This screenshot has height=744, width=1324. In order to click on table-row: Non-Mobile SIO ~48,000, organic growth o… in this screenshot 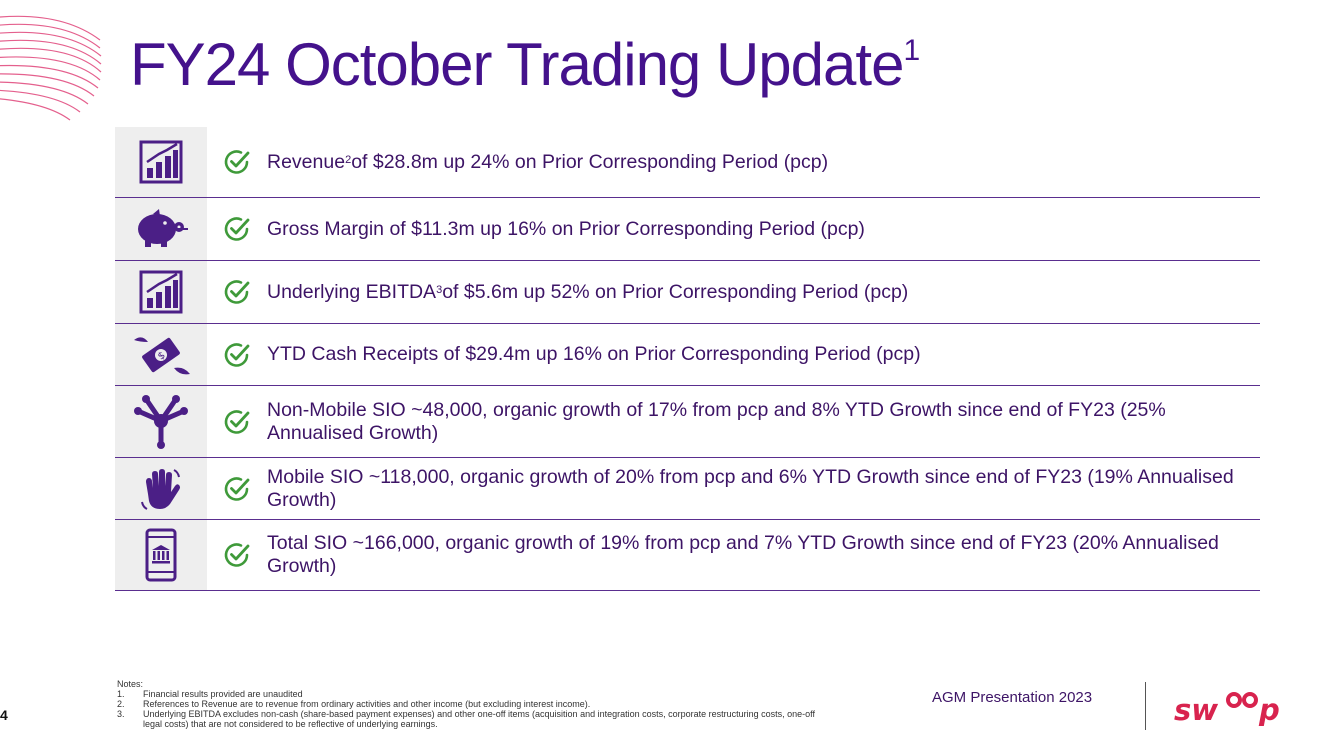, I will do `click(687, 422)`.